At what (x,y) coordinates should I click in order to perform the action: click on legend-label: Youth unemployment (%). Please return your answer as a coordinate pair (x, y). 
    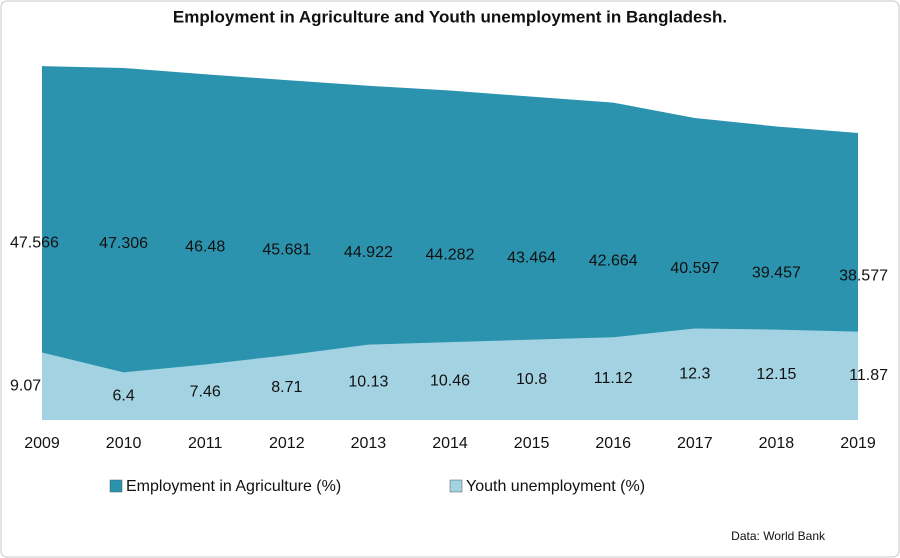
    Looking at the image, I should click on (555, 486).